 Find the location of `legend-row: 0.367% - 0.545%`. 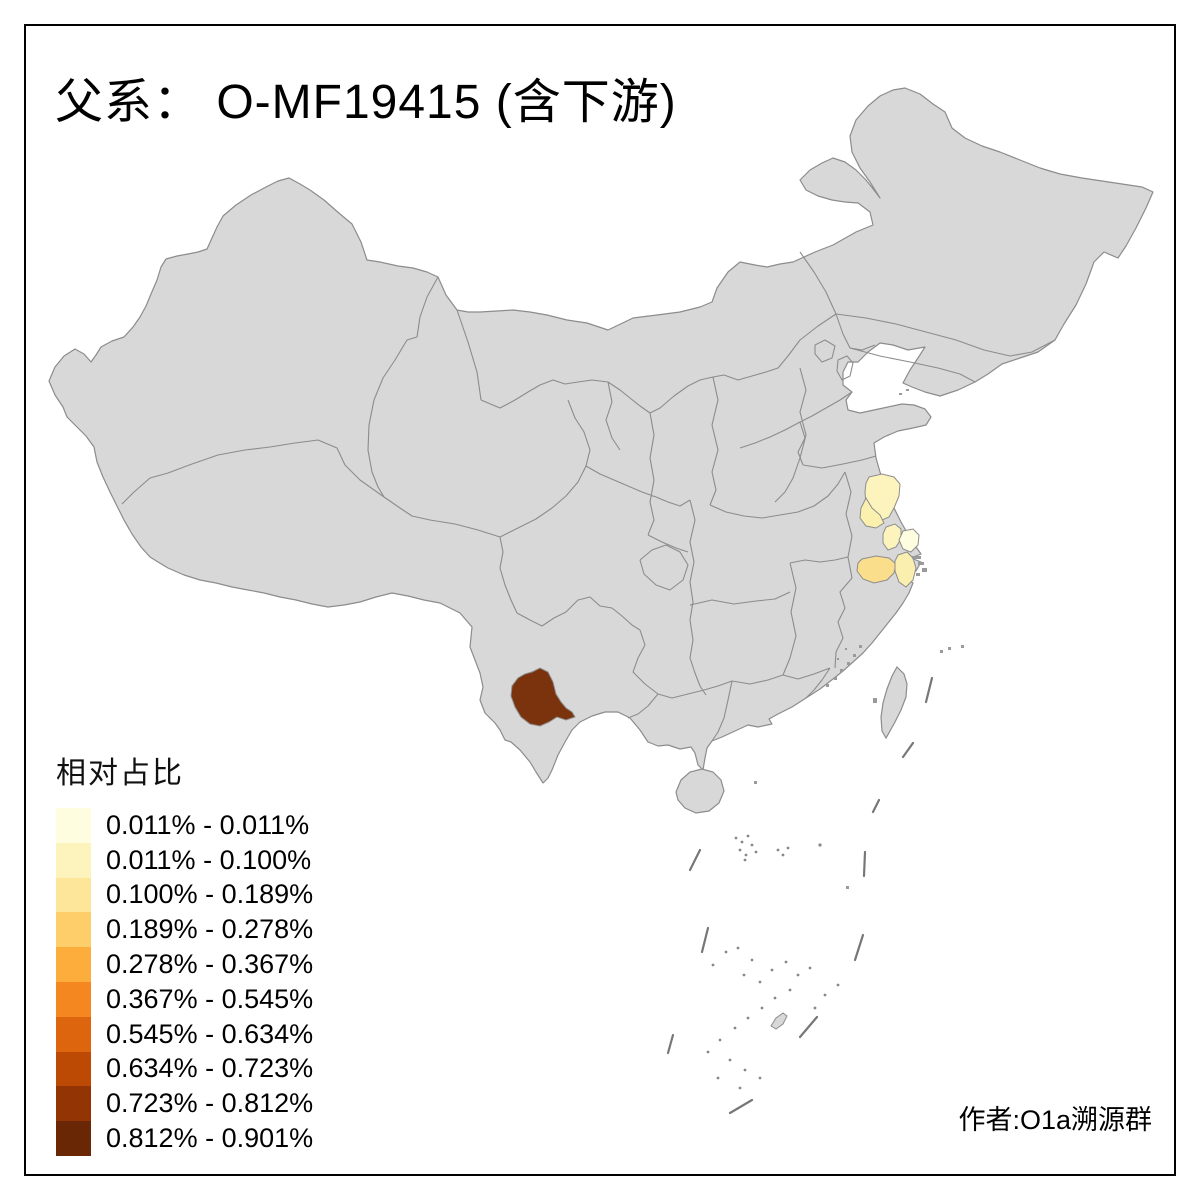

legend-row: 0.367% - 0.545% is located at coordinates (185, 999).